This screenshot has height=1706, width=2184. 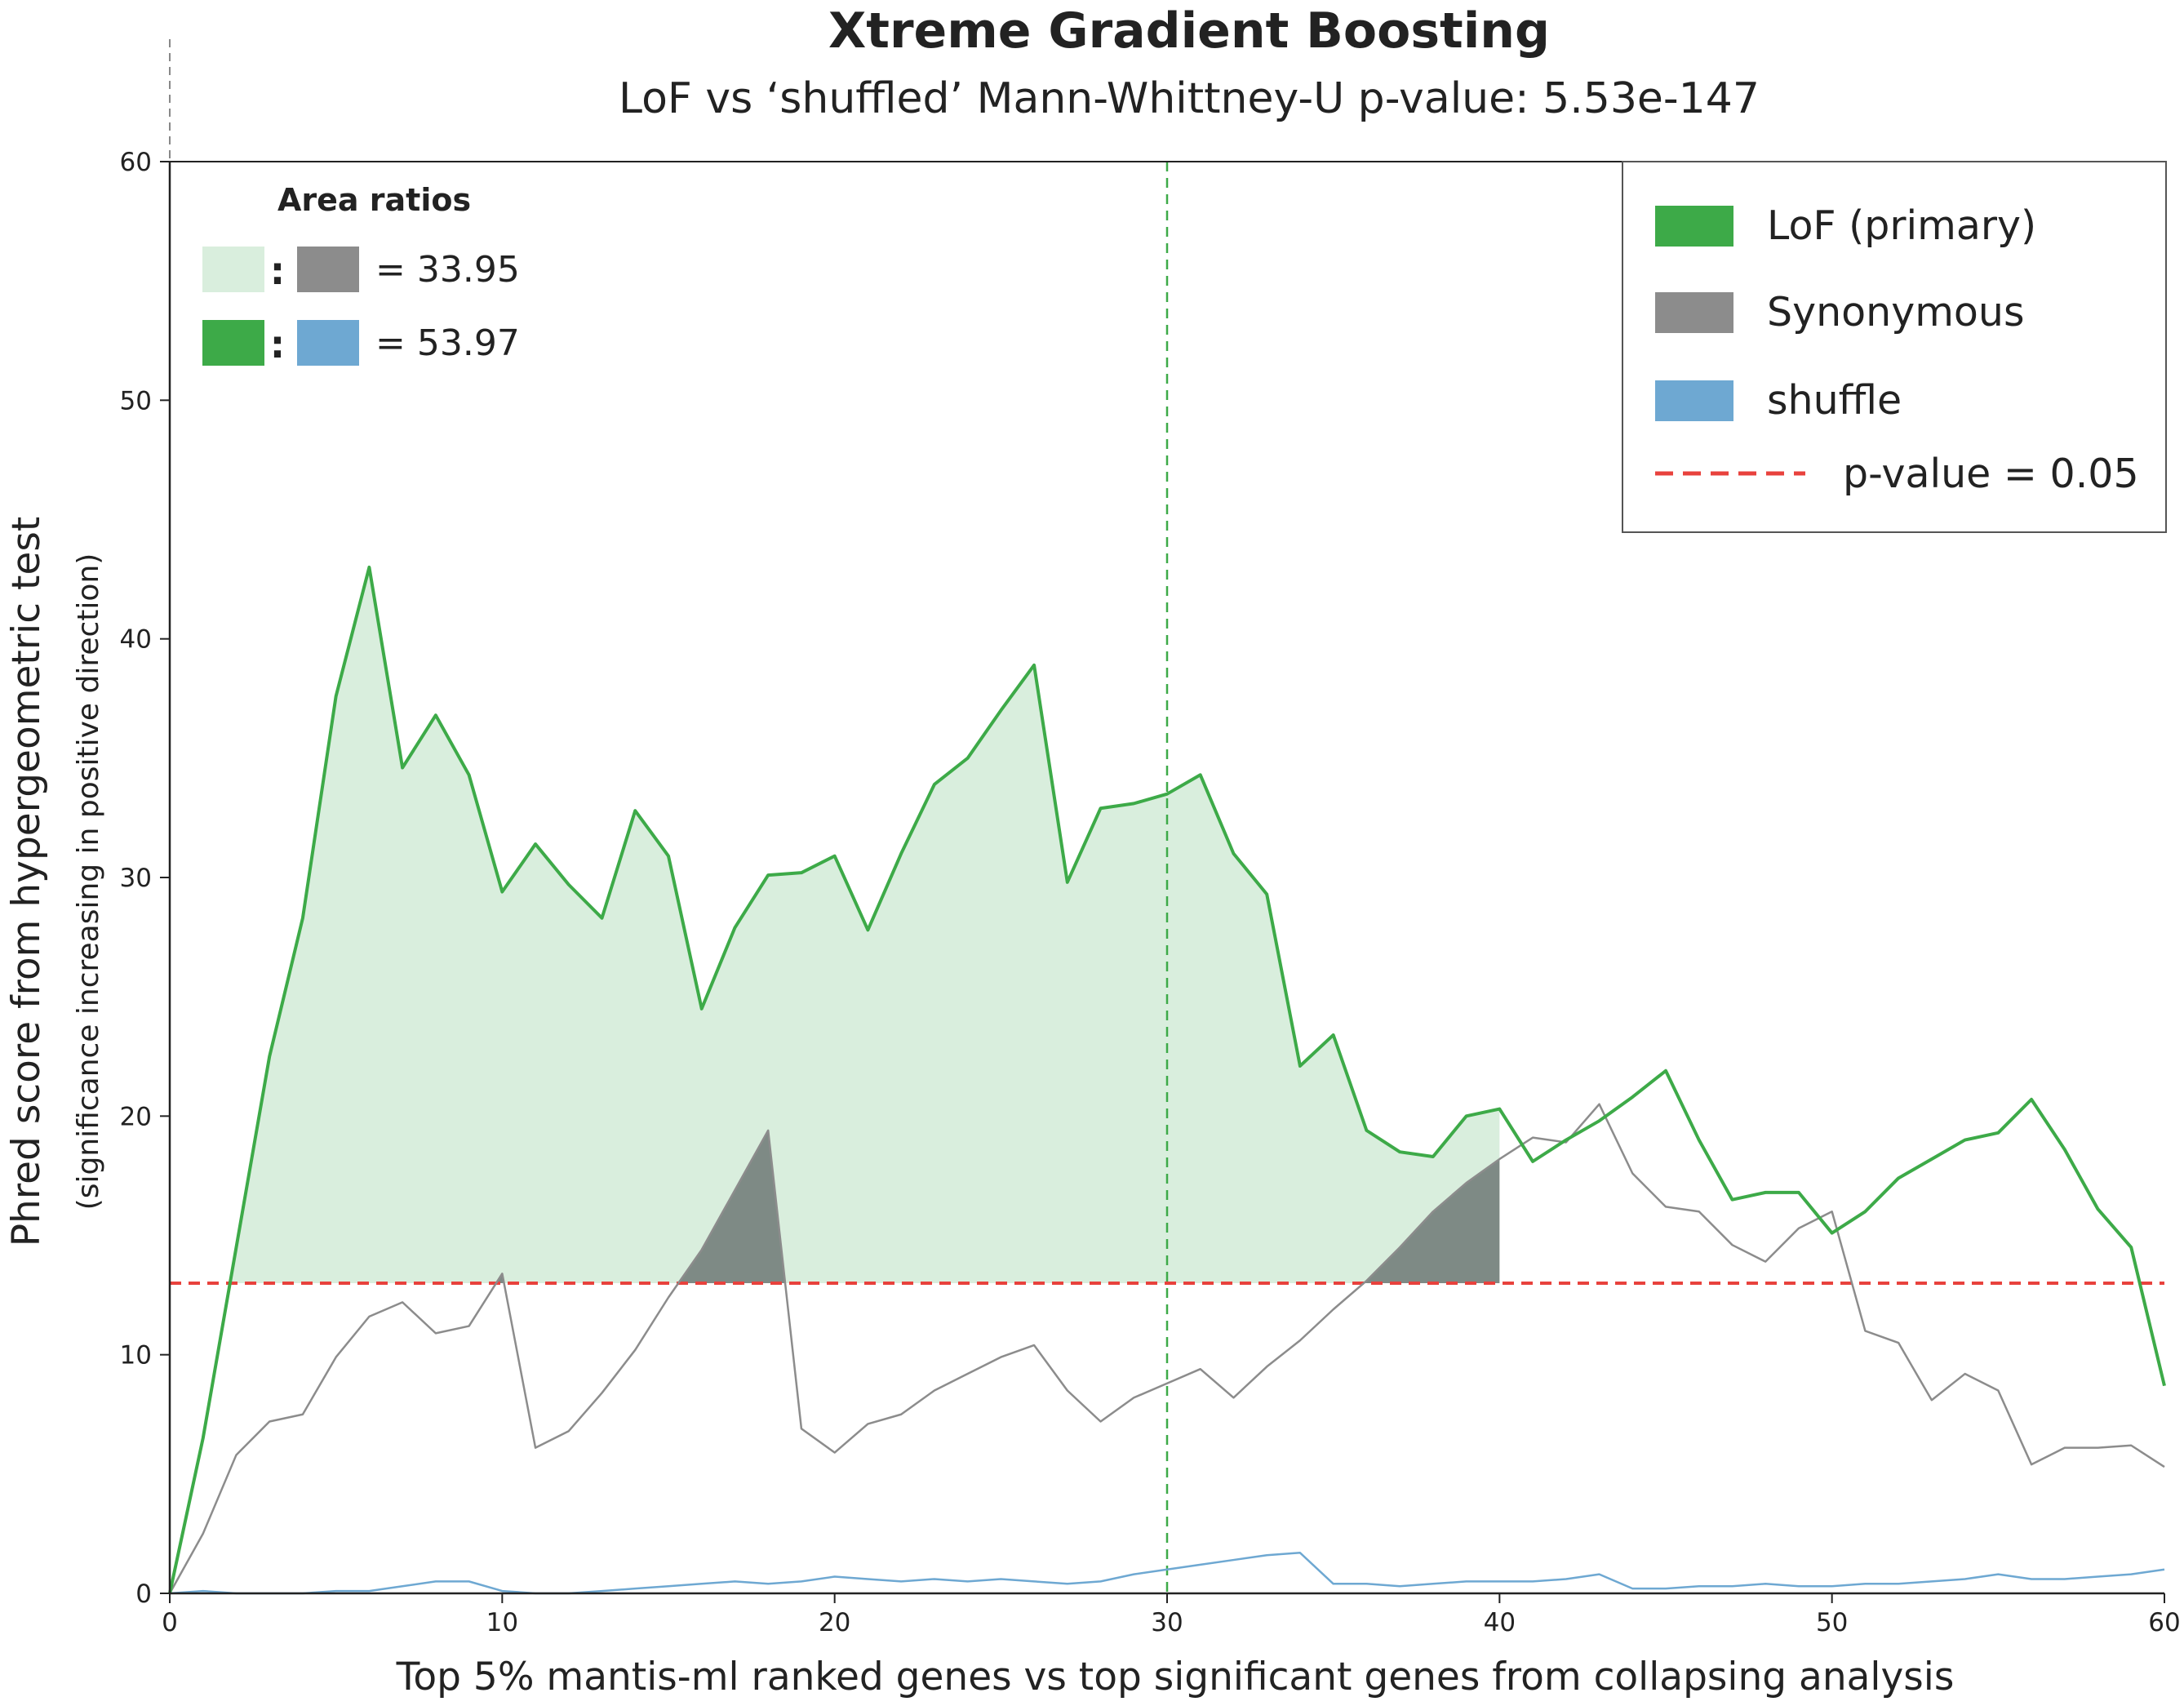 What do you see at coordinates (136, 400) in the screenshot?
I see `y-tick-label: 50` at bounding box center [136, 400].